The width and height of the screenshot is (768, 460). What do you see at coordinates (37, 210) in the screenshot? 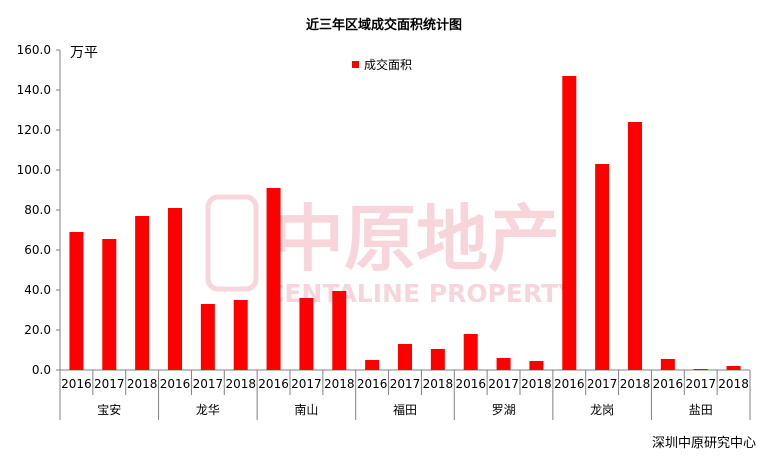
I see `y-tick-label: 80.0` at bounding box center [37, 210].